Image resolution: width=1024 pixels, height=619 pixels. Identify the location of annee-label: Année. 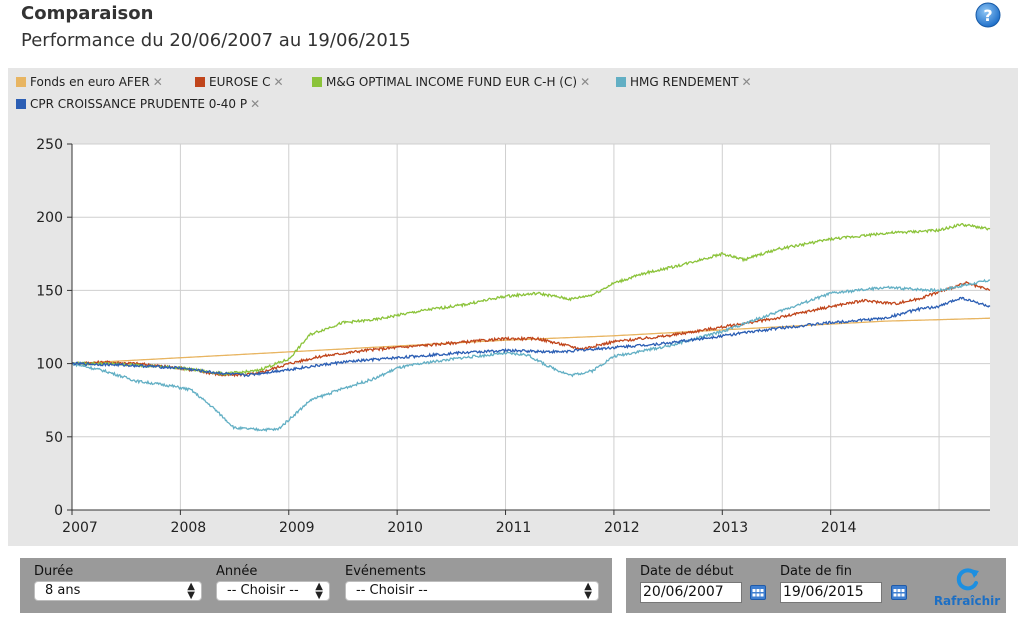
(237, 571).